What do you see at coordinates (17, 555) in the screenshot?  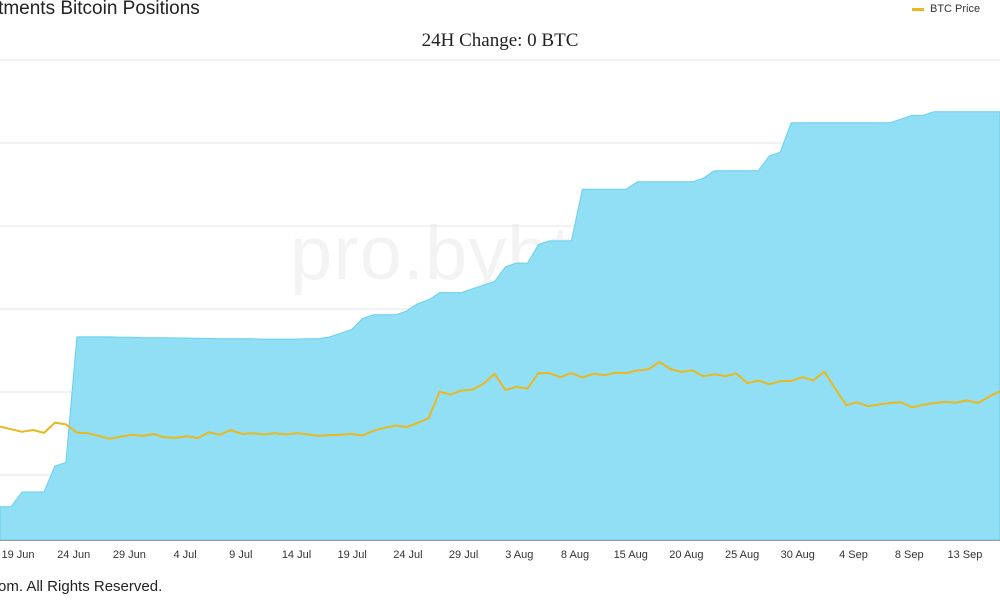 I see `x-tick-label: 19 Jun` at bounding box center [17, 555].